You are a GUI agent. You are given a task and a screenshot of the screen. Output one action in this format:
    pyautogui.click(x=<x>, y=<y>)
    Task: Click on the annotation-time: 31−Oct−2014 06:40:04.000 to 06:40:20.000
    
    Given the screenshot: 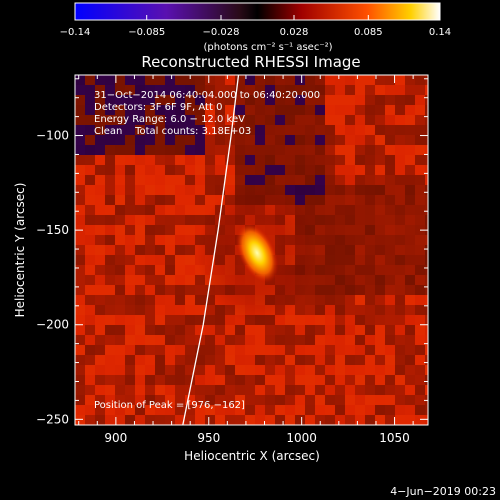 What is the action you would take?
    pyautogui.click(x=207, y=95)
    